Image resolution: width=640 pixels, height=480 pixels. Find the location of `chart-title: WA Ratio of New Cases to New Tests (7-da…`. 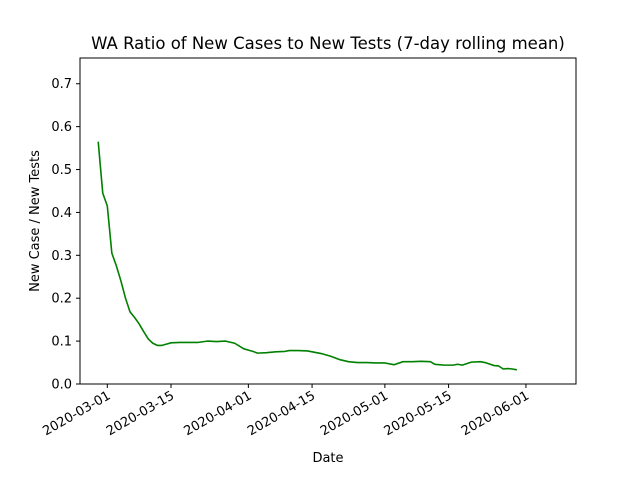

chart-title: WA Ratio of New Cases to New Tests (7-da… is located at coordinates (328, 43).